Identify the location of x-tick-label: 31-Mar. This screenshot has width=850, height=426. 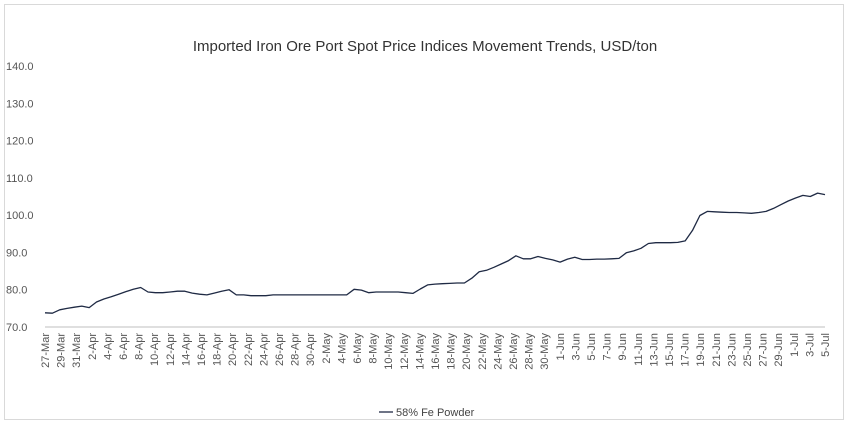
(77, 350).